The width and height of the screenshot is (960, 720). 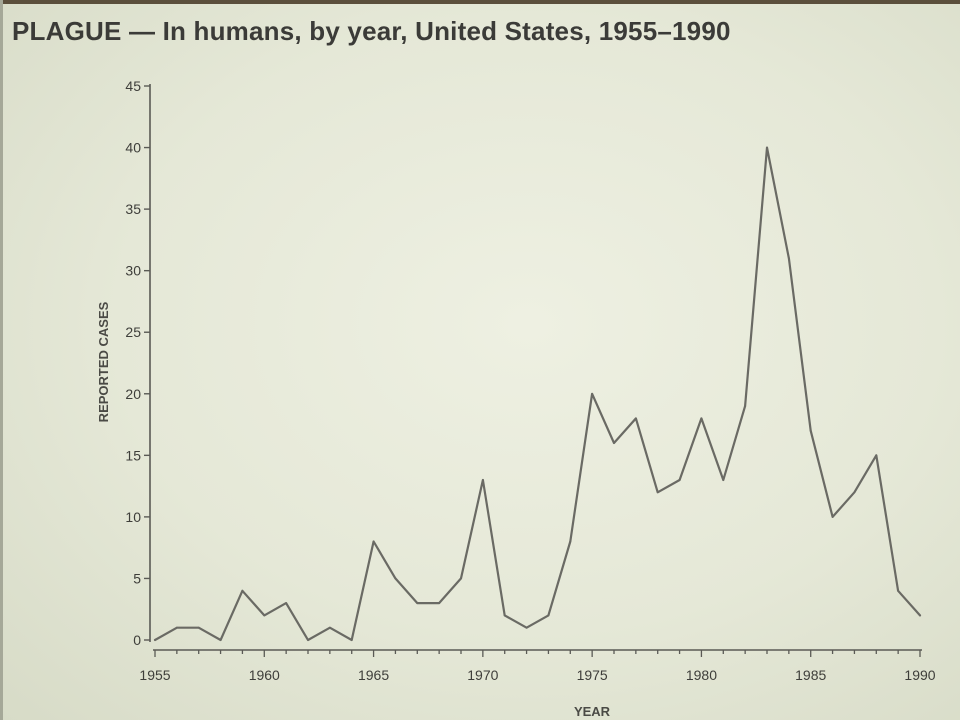 I want to click on y-tick-label: 40, so click(x=133, y=148).